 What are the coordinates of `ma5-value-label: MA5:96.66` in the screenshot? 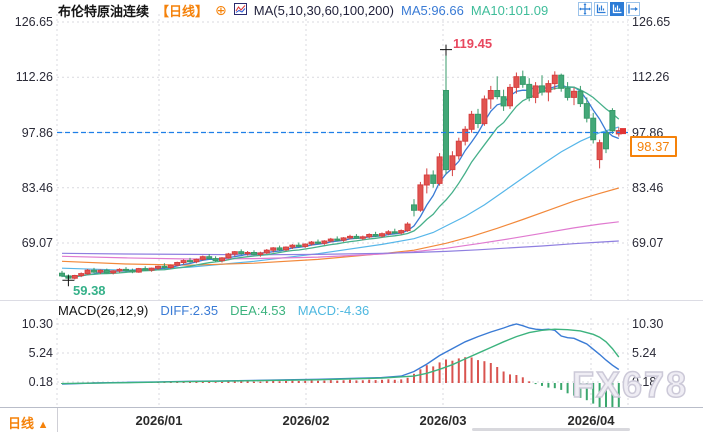 It's located at (432, 10).